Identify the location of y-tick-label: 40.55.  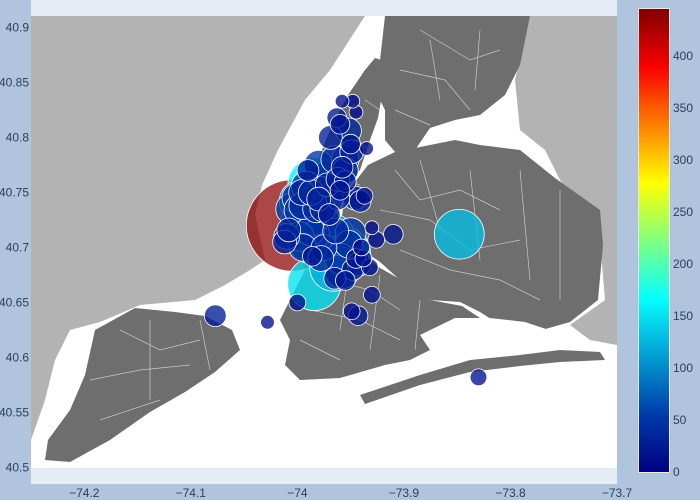
(14, 413).